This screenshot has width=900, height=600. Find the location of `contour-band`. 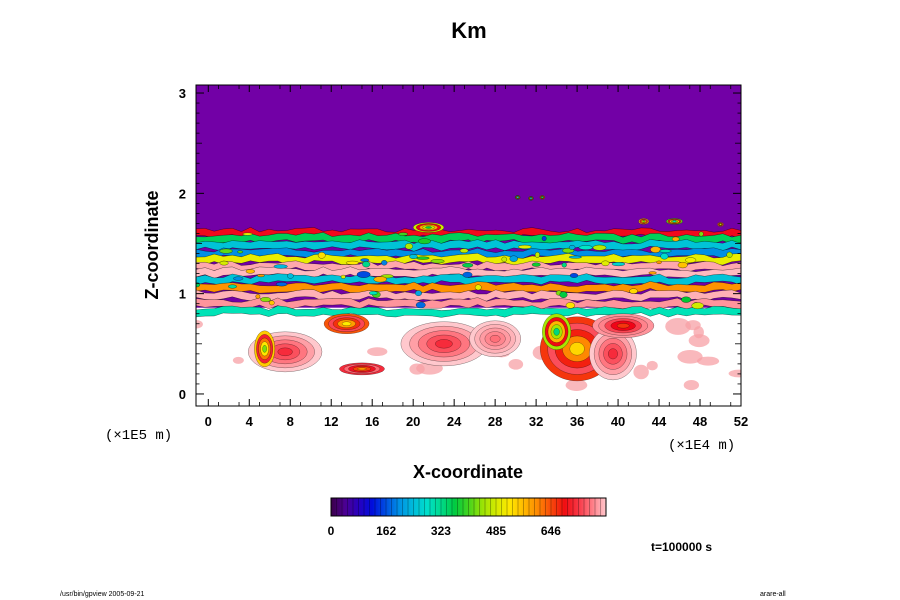

contour-band is located at coordinates (468, 311).